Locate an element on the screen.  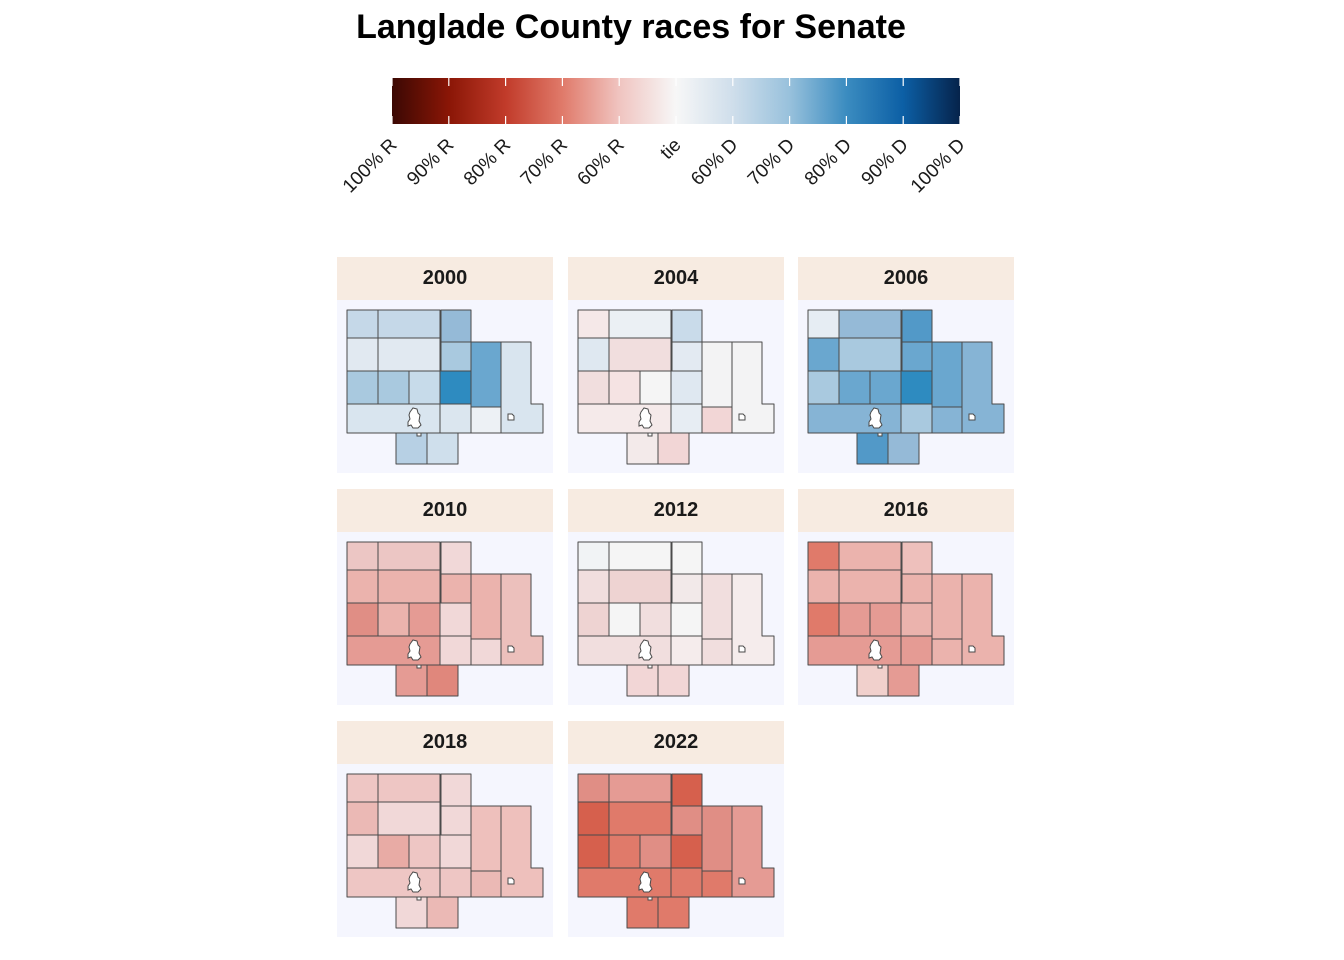
legend-label: 90% R is located at coordinates (430, 162).